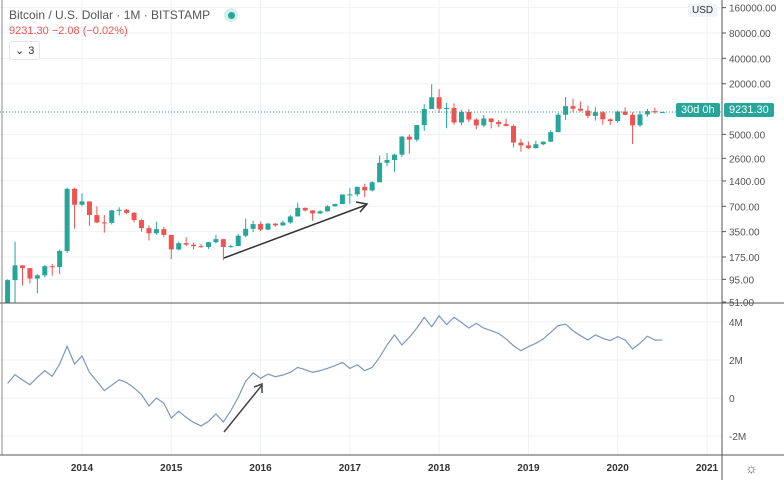 This screenshot has height=480, width=784. What do you see at coordinates (747, 182) in the screenshot?
I see `price-tick-label: 1400.00` at bounding box center [747, 182].